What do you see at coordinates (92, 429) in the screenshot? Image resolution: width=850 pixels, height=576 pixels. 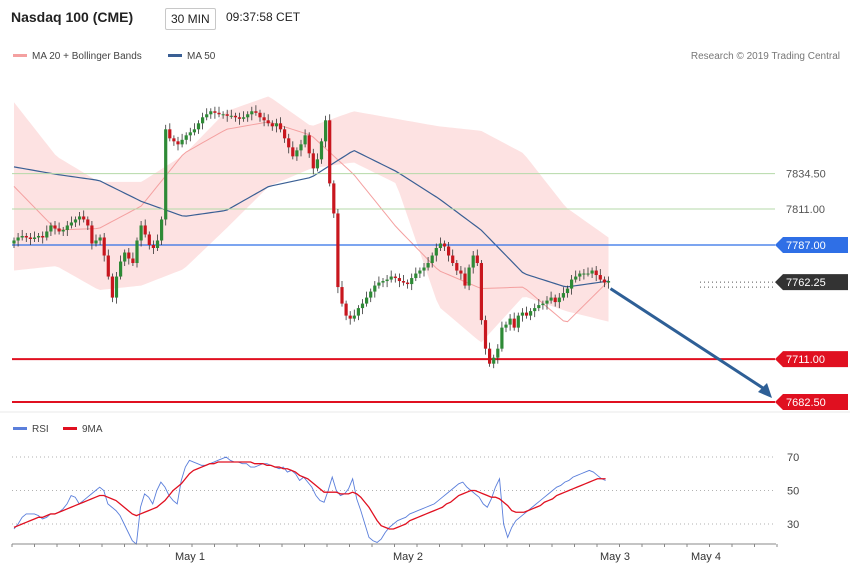 I see `ma9-legend-label: 9MA` at bounding box center [92, 429].